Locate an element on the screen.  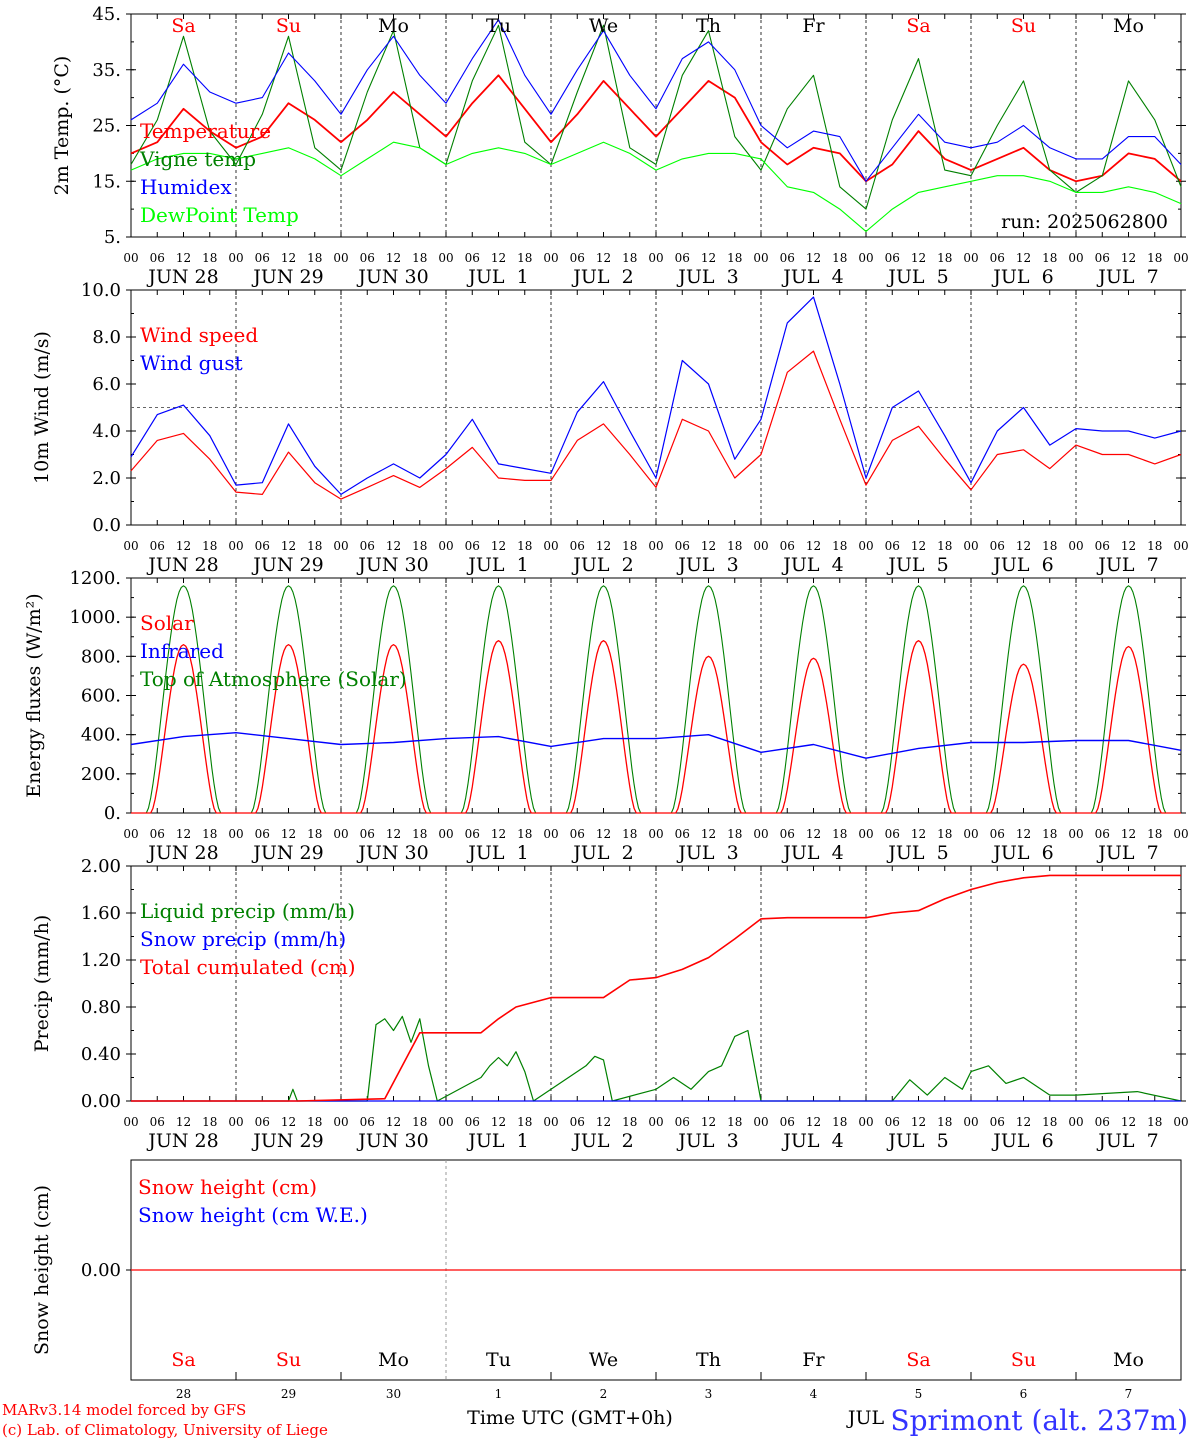
day-number-label: 7 is located at coordinates (1129, 1394).